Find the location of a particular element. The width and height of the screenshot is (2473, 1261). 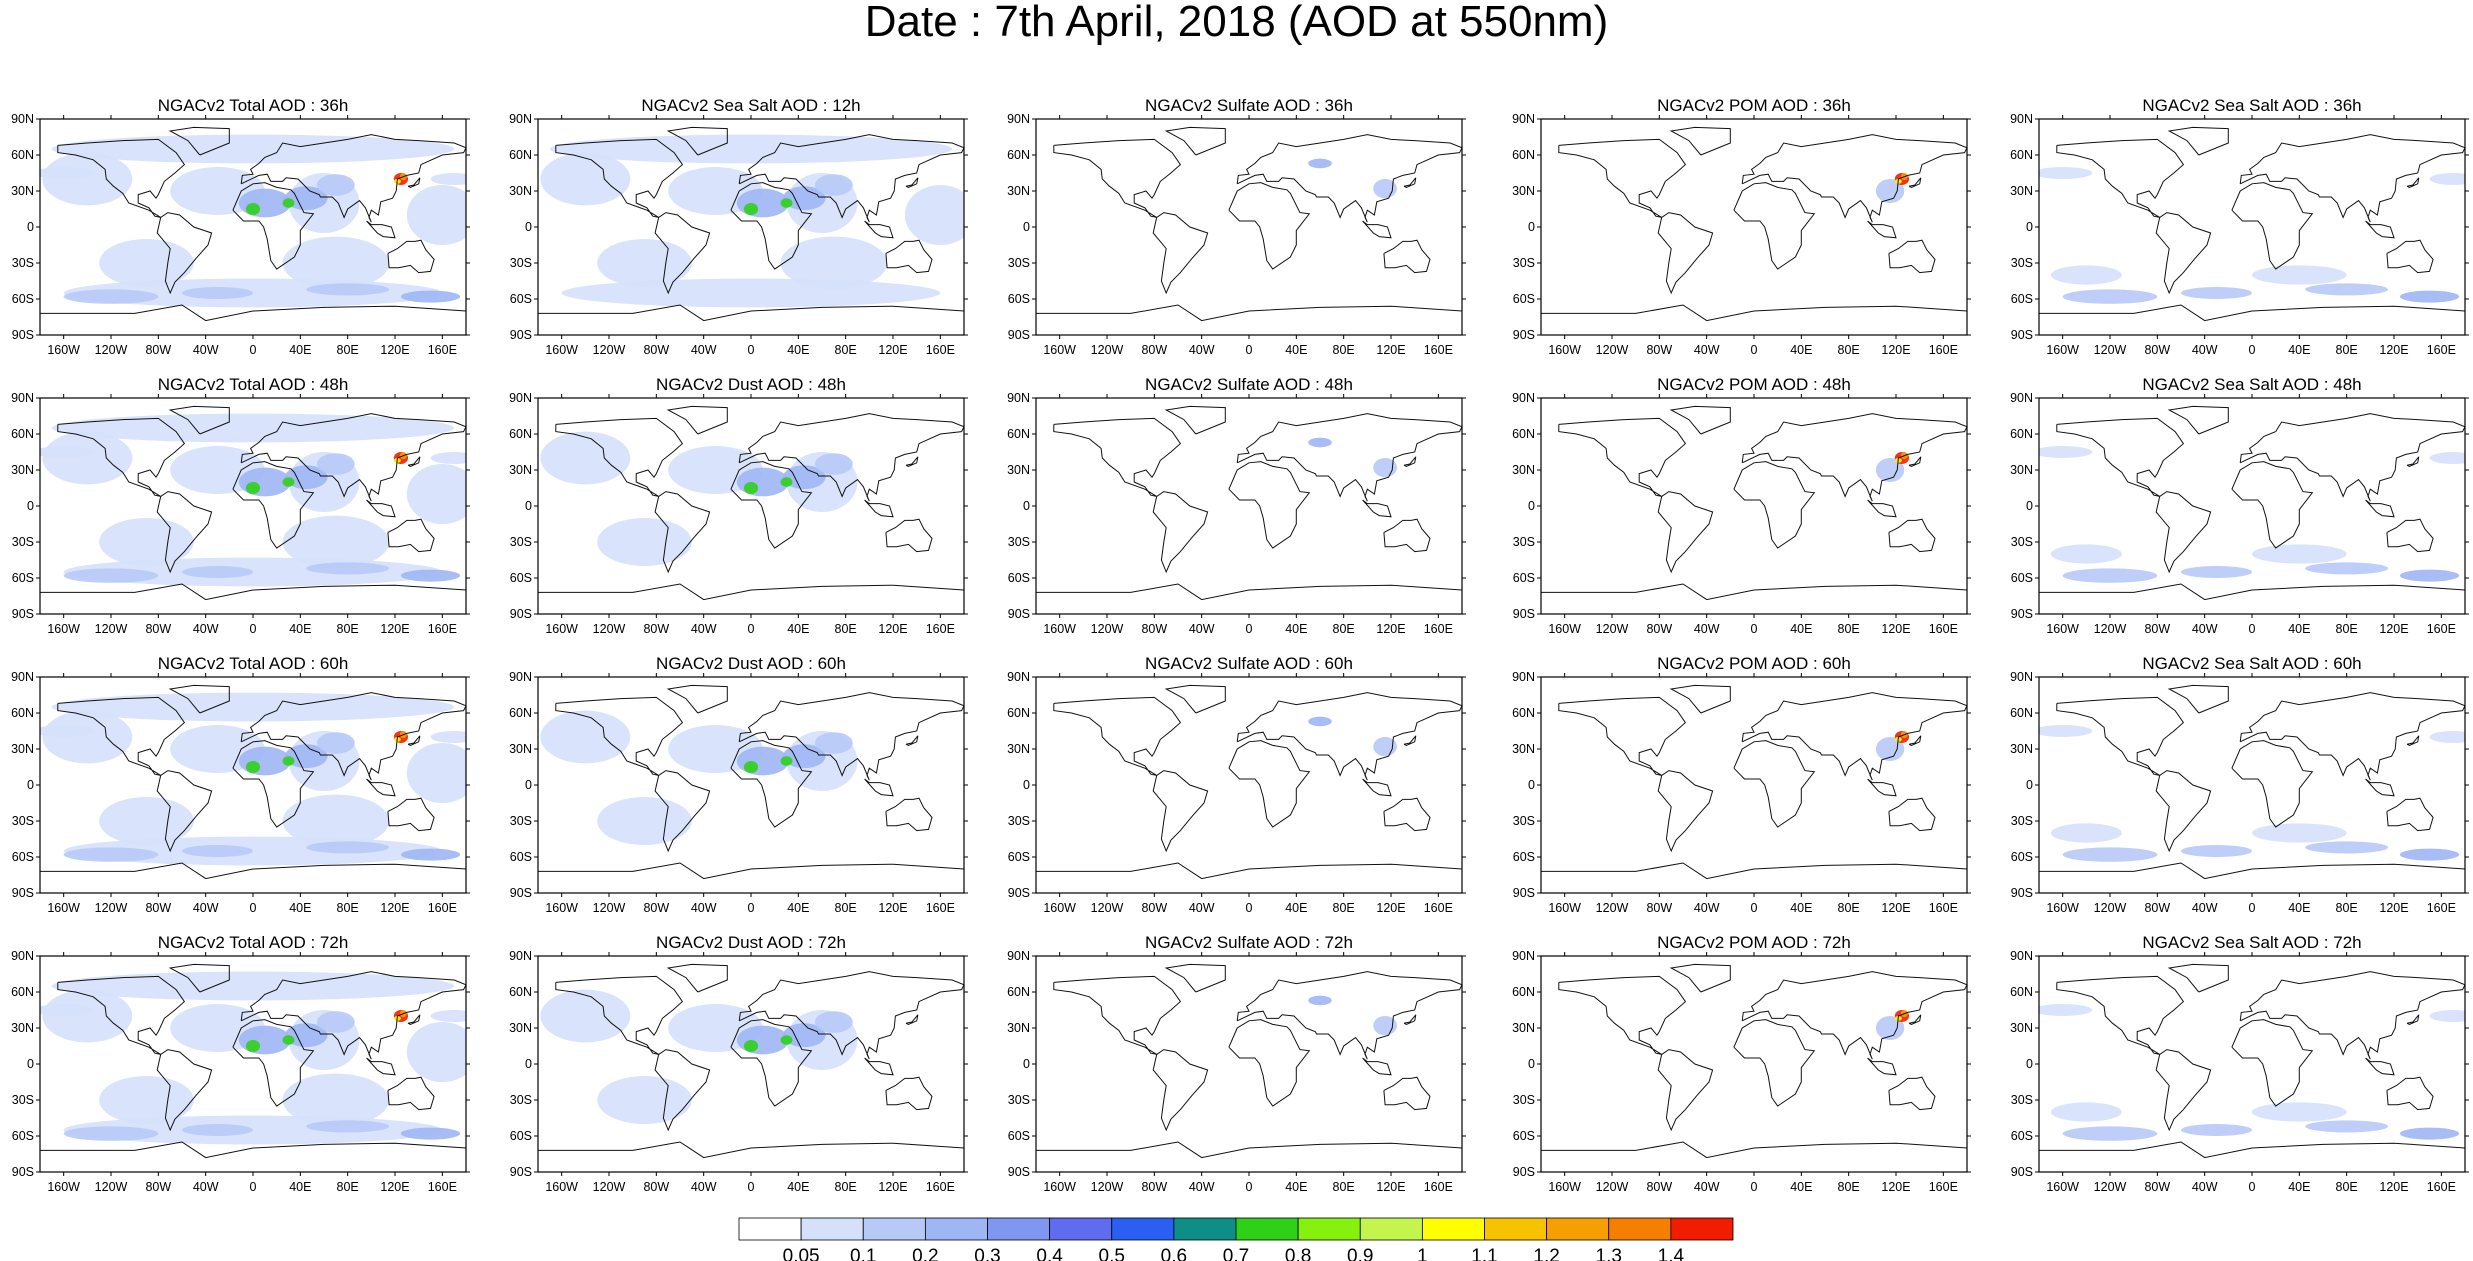

panel-title: NGACv2 POM AOD : 60h is located at coordinates (1754, 663).